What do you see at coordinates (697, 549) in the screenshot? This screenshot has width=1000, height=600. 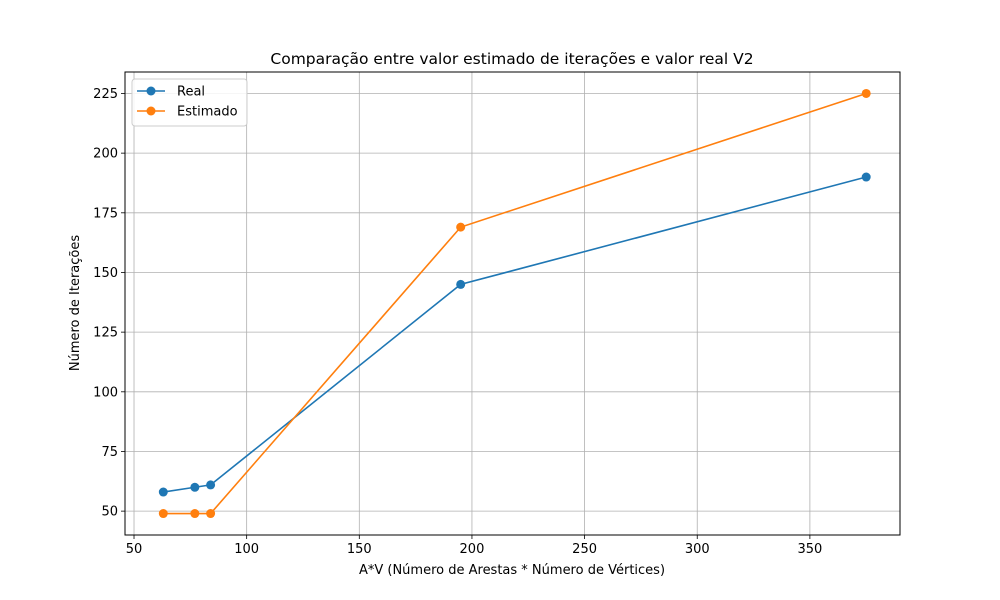 I see `x-tick-label: 300` at bounding box center [697, 549].